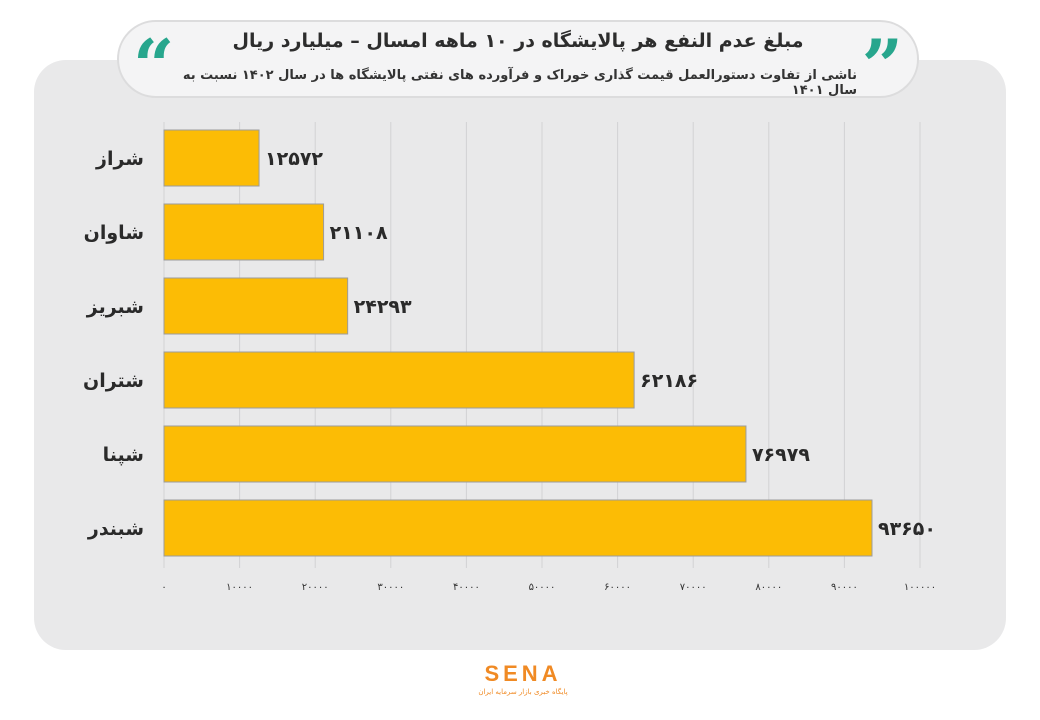 Image resolution: width=1040 pixels, height=720 pixels. Describe the element at coordinates (114, 233) in the screenshot. I see `category-label: شاوان` at that location.